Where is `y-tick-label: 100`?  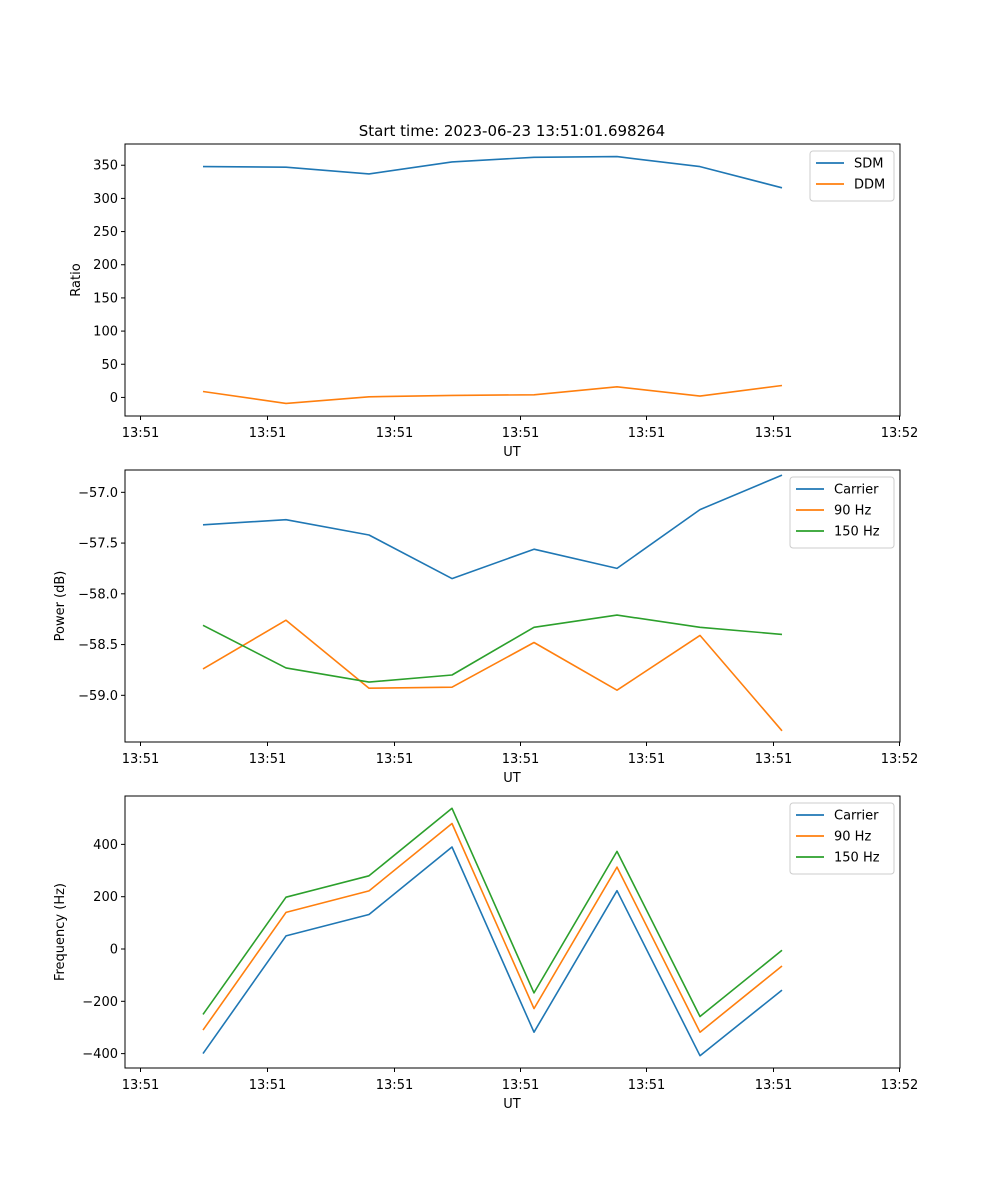 y-tick-label: 100 is located at coordinates (105, 332).